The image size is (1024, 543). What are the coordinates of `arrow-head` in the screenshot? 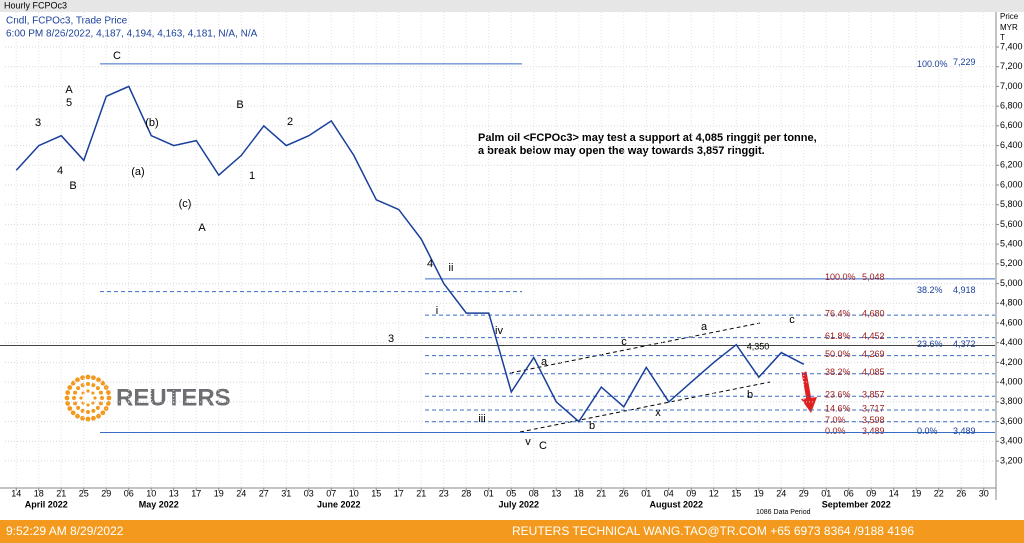 It's located at (809, 405).